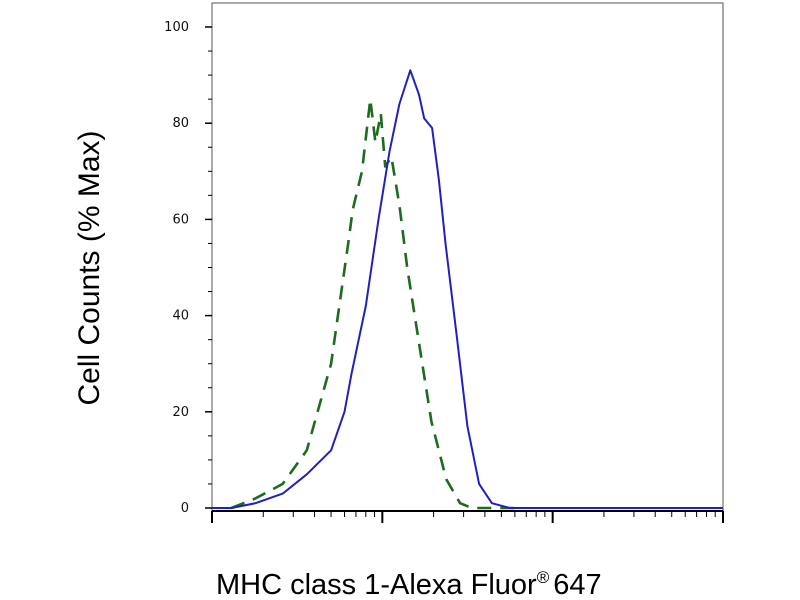 This screenshot has width=800, height=600. I want to click on x-axis, so click(467, 517).